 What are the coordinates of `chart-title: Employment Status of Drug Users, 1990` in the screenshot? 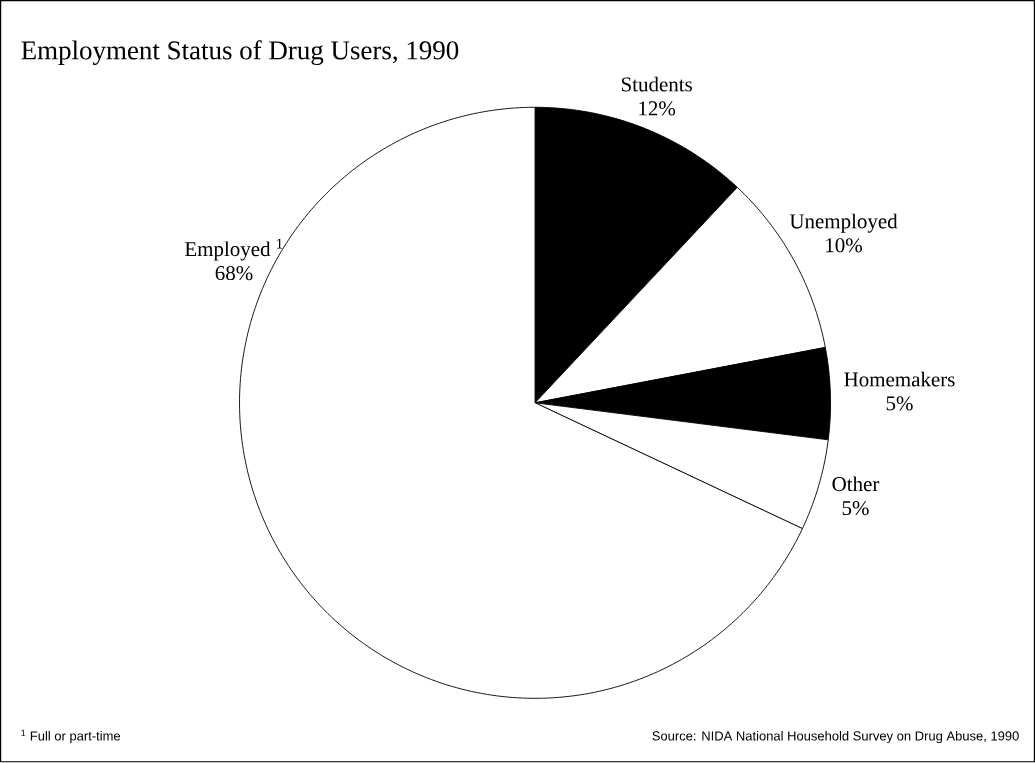 It's located at (240, 53).